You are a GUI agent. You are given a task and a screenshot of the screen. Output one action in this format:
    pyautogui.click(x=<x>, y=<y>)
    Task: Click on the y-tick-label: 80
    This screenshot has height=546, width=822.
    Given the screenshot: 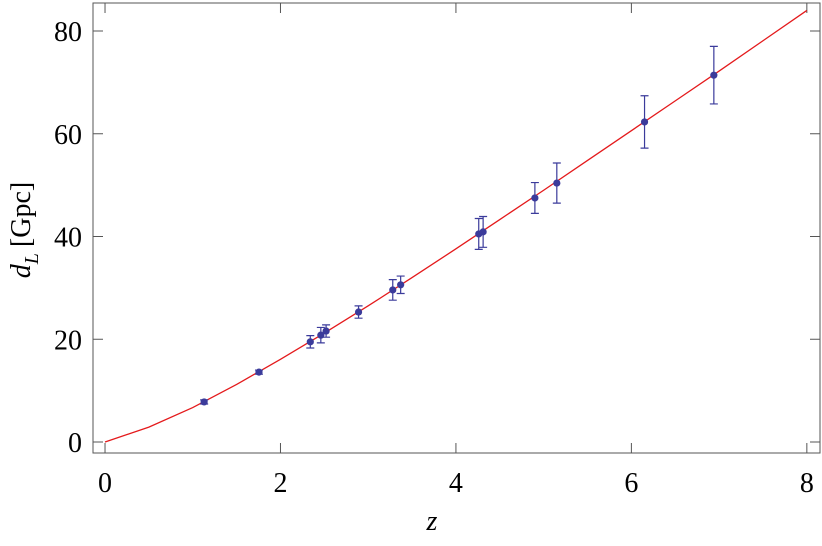 What is the action you would take?
    pyautogui.click(x=68, y=32)
    